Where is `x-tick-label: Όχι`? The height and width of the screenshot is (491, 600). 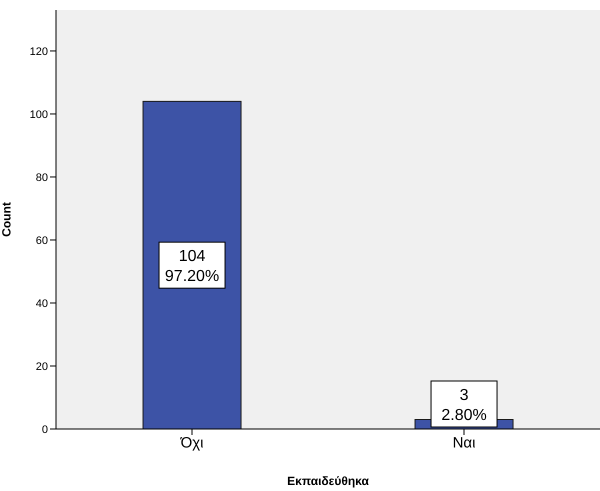
x-tick-label: Όχι is located at coordinates (192, 443).